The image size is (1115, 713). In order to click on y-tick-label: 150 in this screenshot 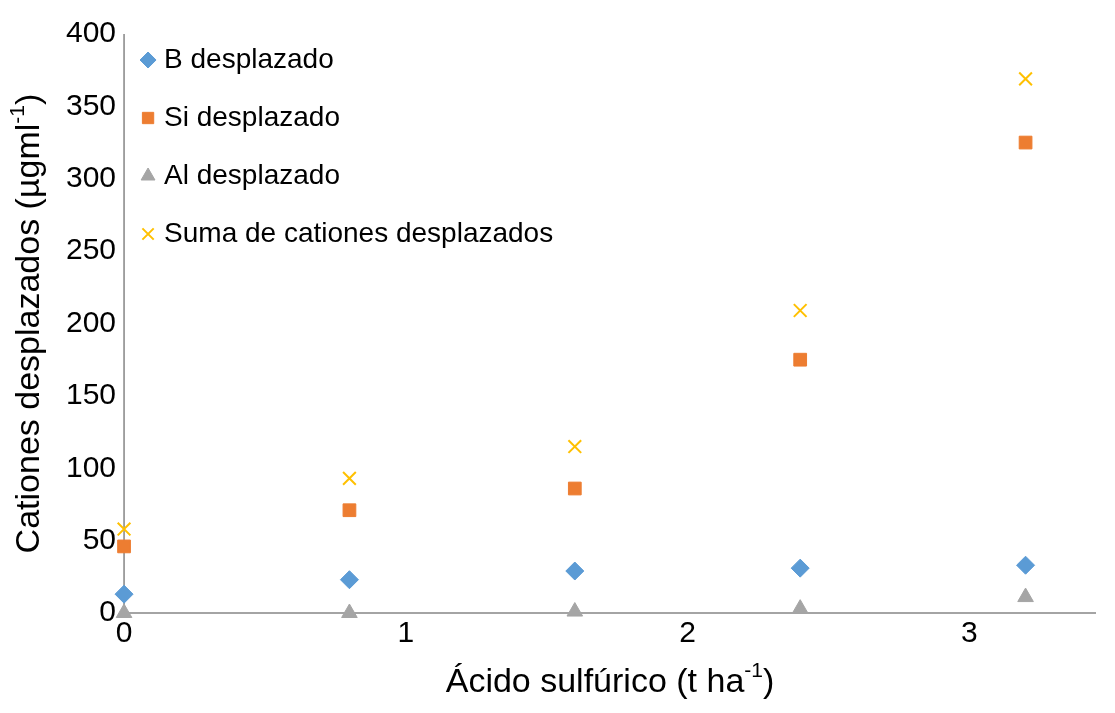, I will do `click(91, 394)`.